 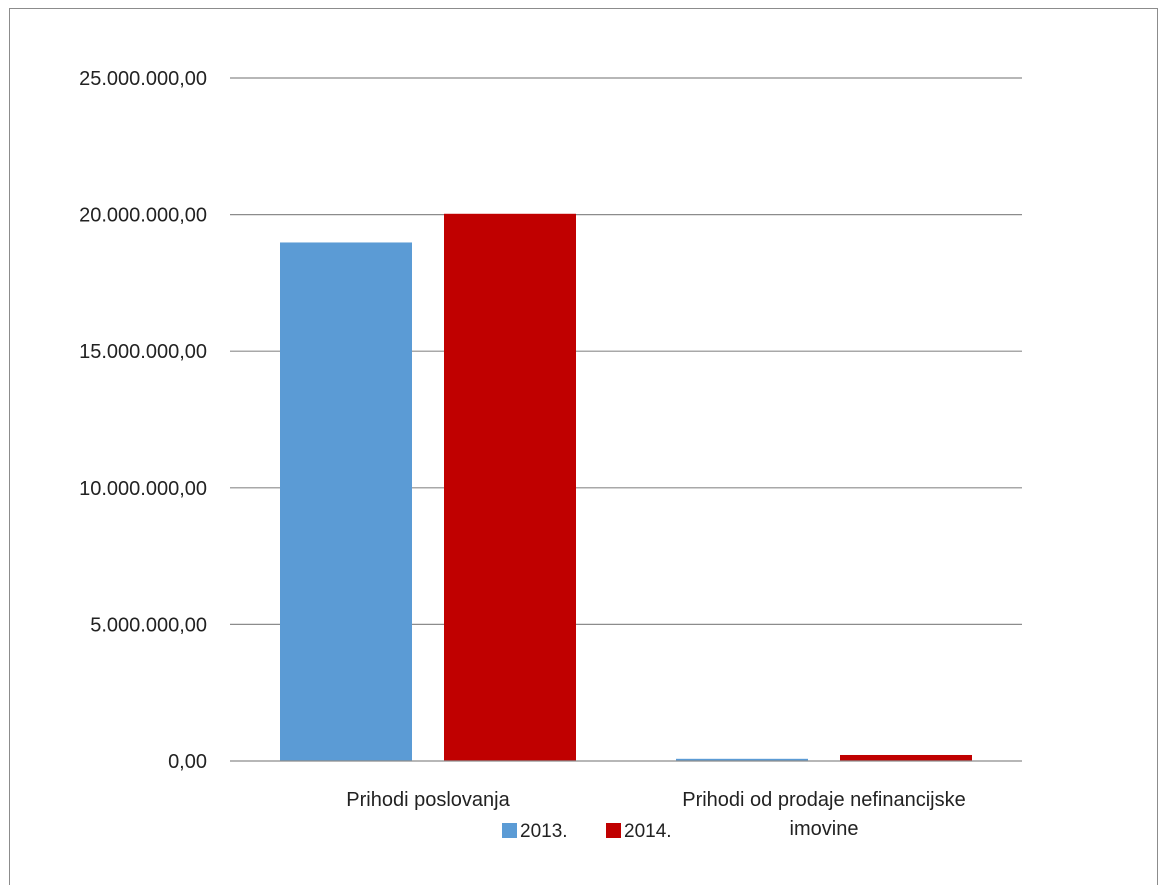 I want to click on y-tick-label: 15.000.000,00, so click(x=143, y=352).